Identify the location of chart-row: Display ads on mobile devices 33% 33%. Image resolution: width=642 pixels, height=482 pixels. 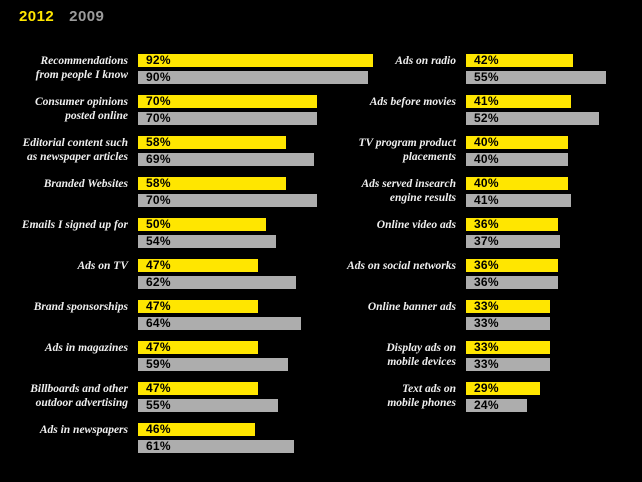
(488, 356).